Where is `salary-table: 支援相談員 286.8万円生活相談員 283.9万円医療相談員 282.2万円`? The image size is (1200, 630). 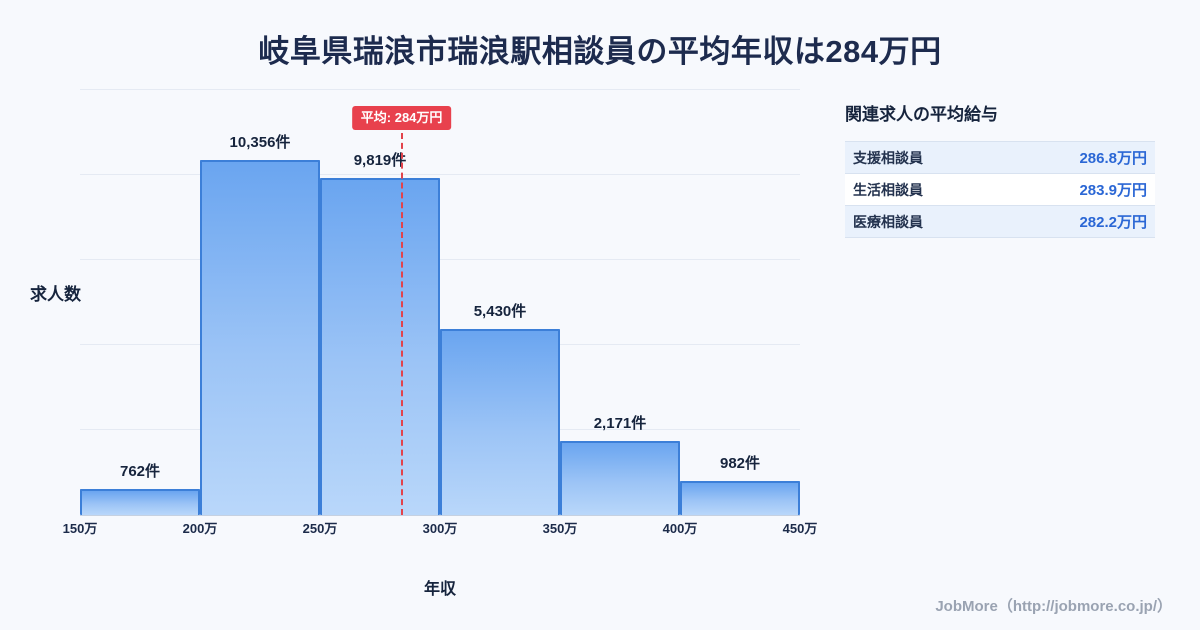 salary-table: 支援相談員 286.8万円生活相談員 283.9万円医療相談員 282.2万円 is located at coordinates (1000, 189).